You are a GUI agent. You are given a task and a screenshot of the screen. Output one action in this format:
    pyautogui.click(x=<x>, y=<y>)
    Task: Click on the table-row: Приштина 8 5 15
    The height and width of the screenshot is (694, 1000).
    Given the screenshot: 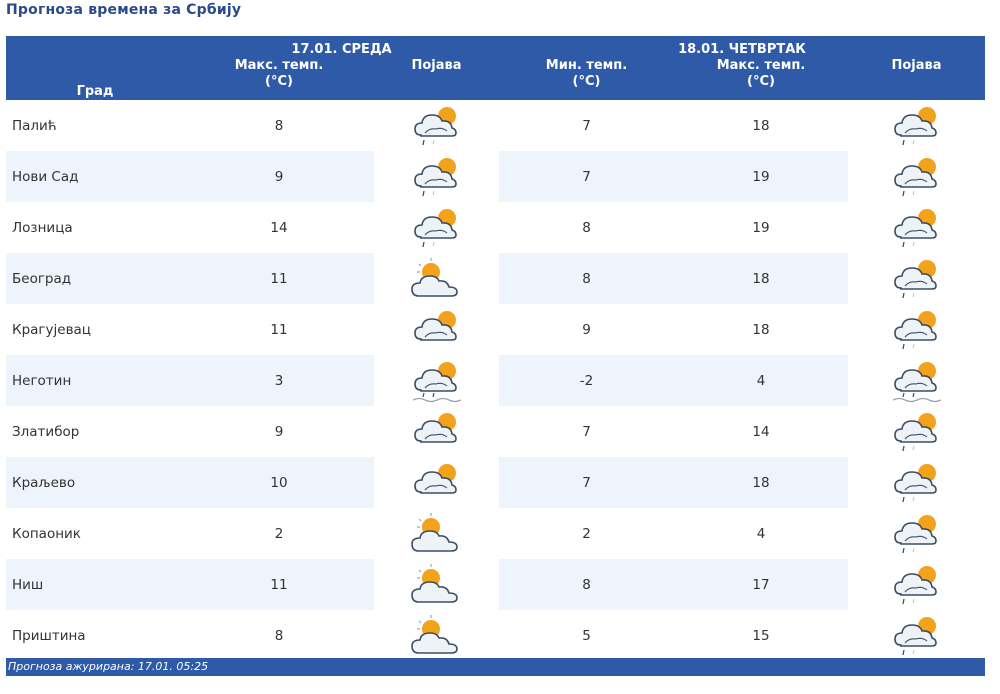 What is the action you would take?
    pyautogui.click(x=496, y=635)
    